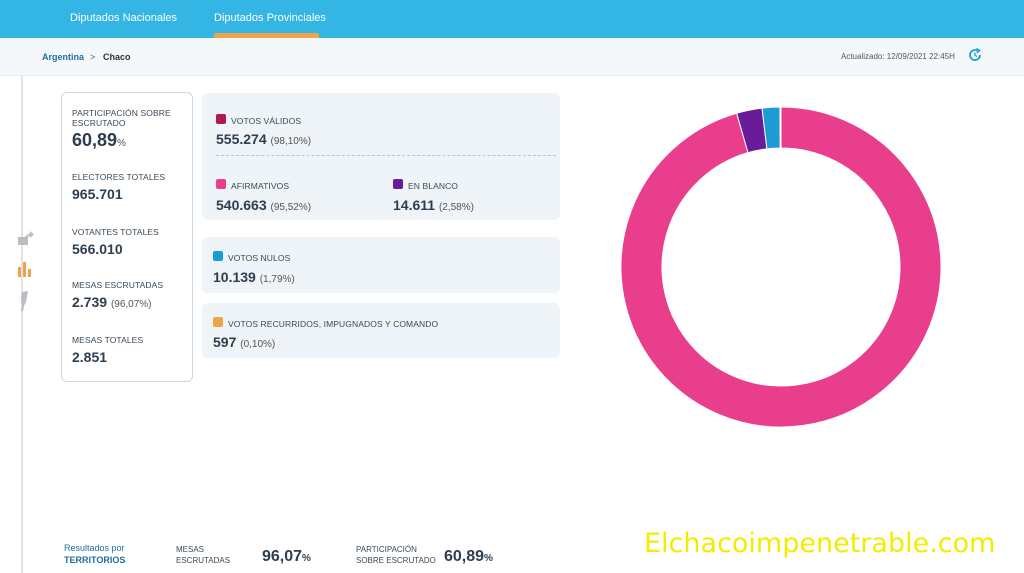 Image resolution: width=1024 pixels, height=573 pixels. I want to click on active-tab-indicator, so click(266, 35).